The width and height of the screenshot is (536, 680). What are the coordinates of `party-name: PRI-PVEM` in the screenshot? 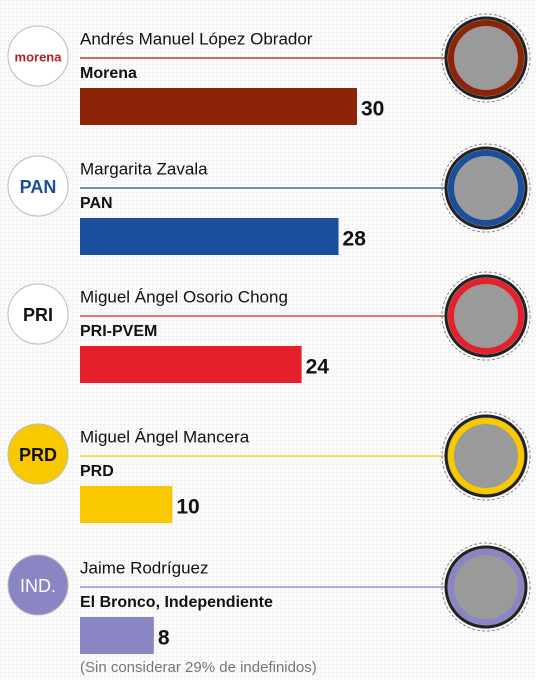 It's located at (118, 331).